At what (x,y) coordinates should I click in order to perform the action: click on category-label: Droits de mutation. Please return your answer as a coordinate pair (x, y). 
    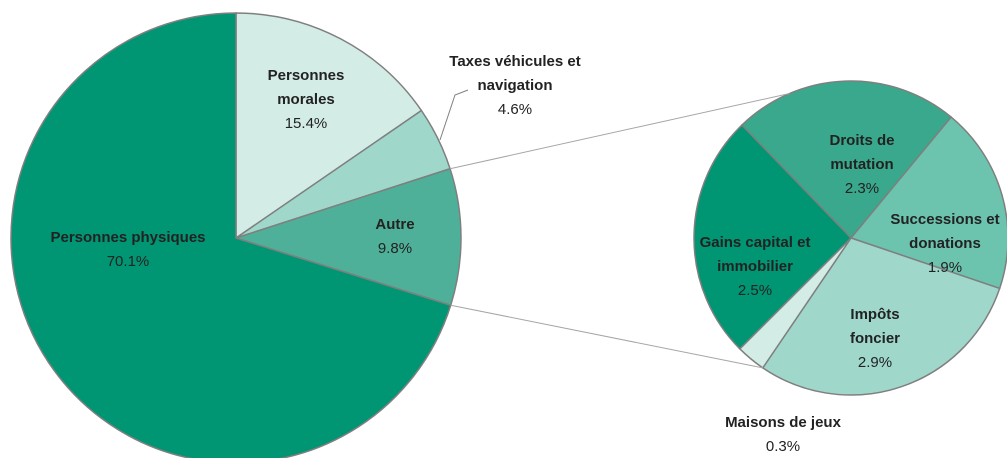
    Looking at the image, I should click on (862, 152).